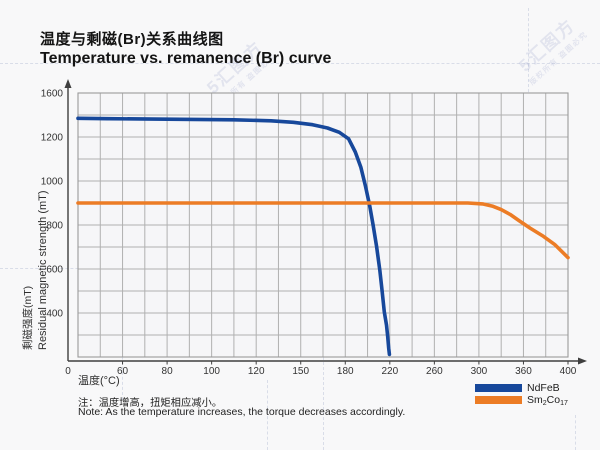 The width and height of the screenshot is (600, 450). I want to click on x-tick-label: 0, so click(68, 371).